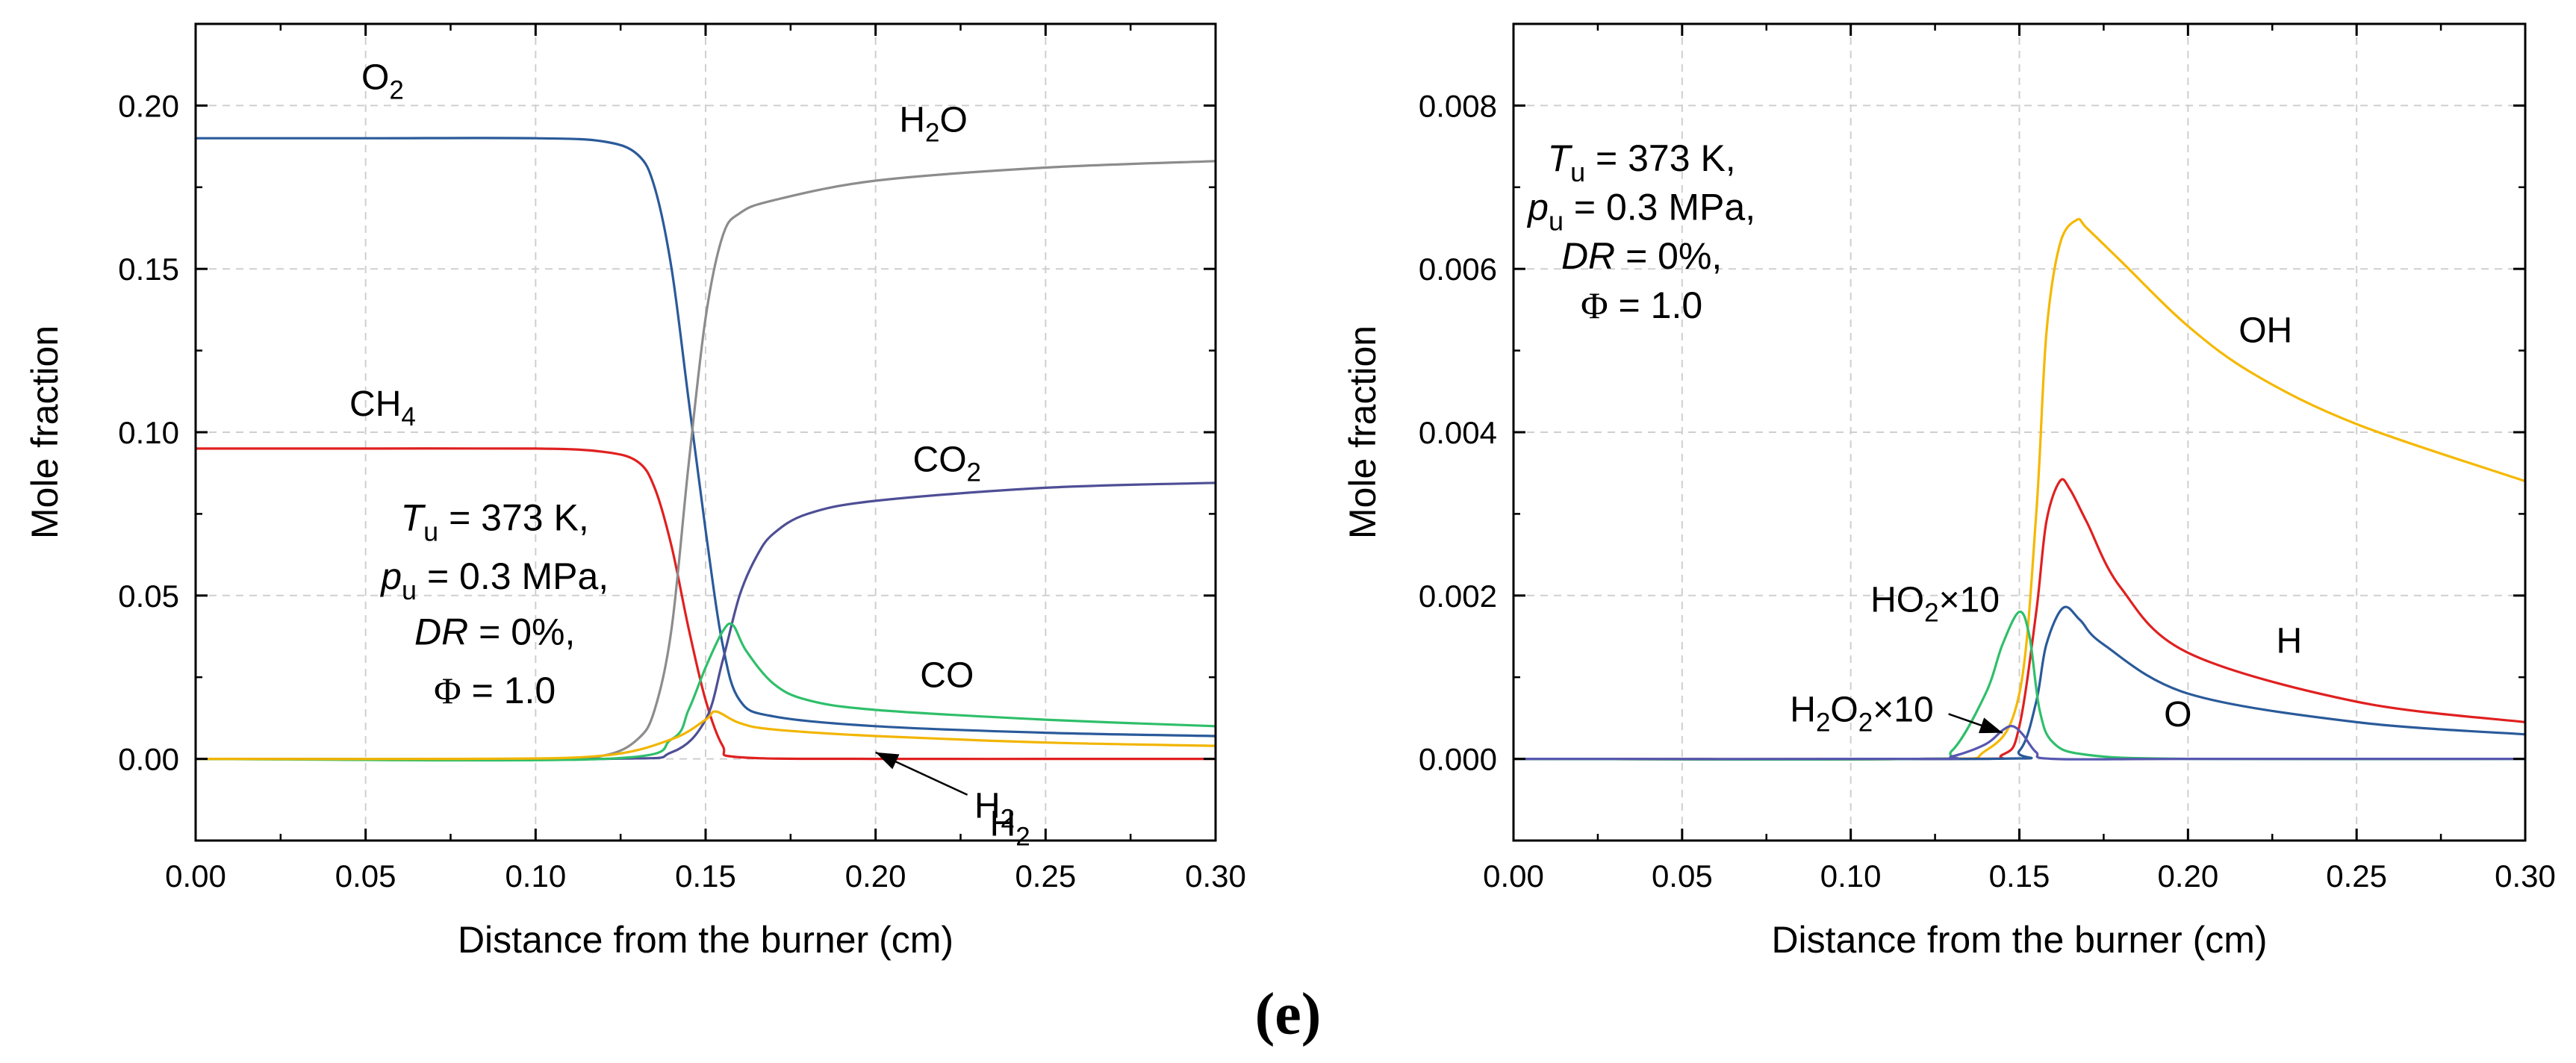 The height and width of the screenshot is (1063, 2576). What do you see at coordinates (1861, 714) in the screenshot?
I see `annotation-label: H2O2×10` at bounding box center [1861, 714].